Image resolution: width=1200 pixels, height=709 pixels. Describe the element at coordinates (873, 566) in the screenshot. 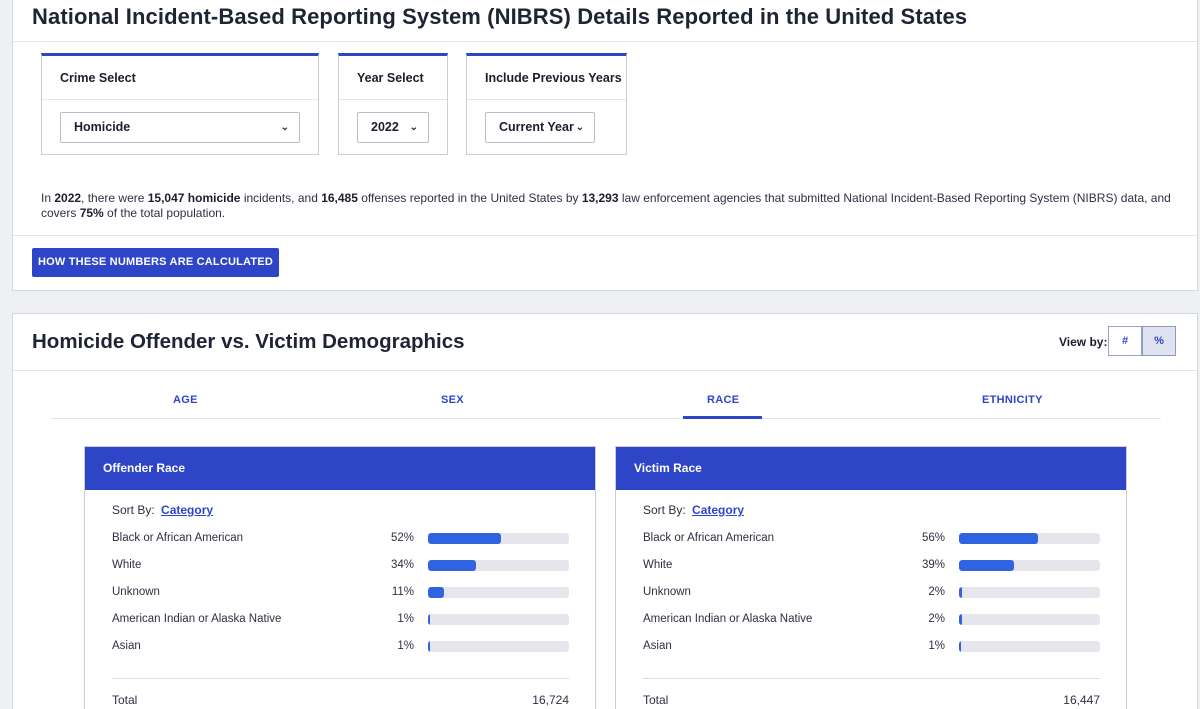

I see `list-item: White 39%` at that location.